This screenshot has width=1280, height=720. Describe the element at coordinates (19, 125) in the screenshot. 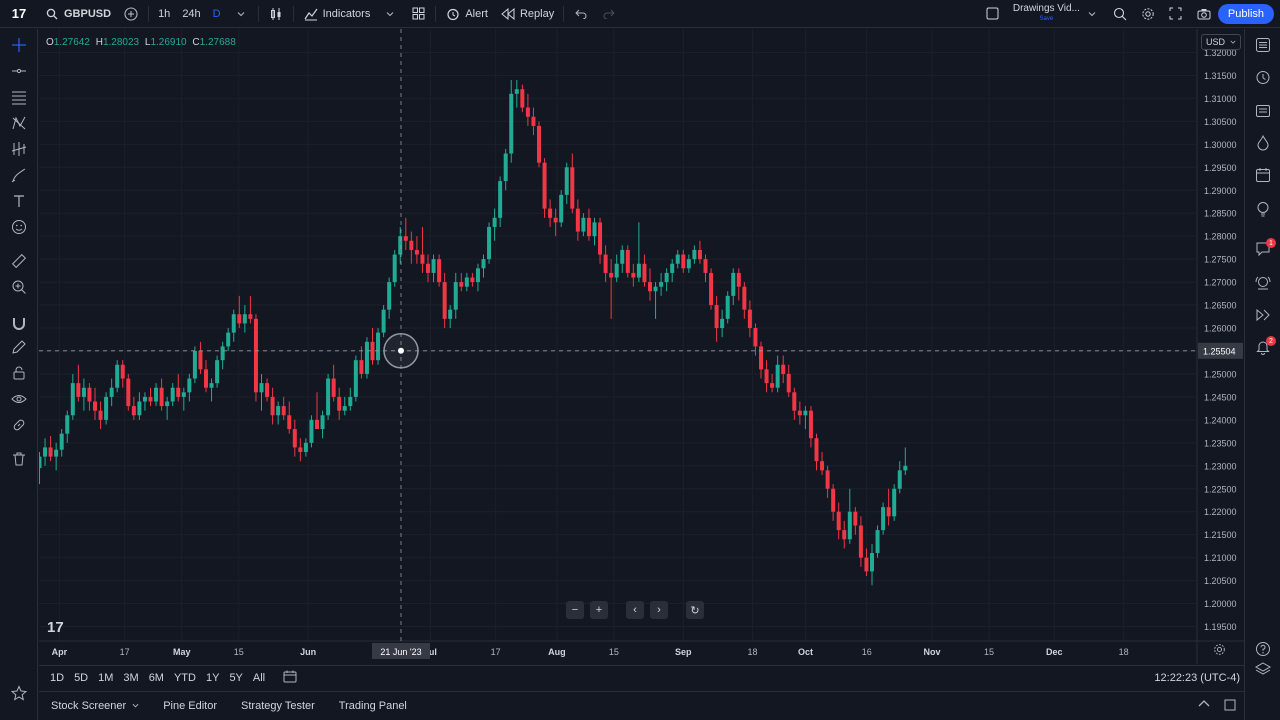

I see `pattern-tool` at that location.